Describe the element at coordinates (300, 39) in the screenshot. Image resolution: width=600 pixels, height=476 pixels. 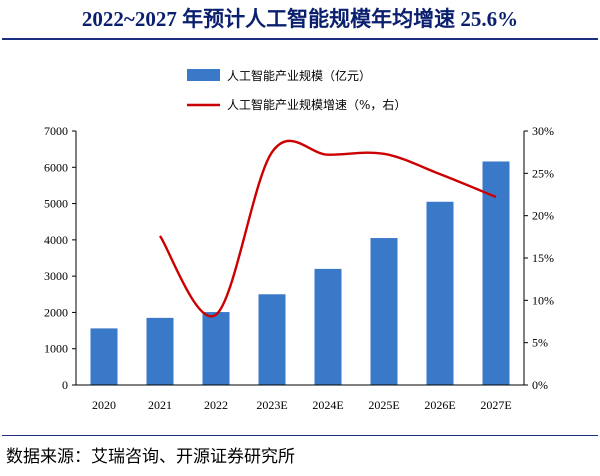
I see `title-divider` at that location.